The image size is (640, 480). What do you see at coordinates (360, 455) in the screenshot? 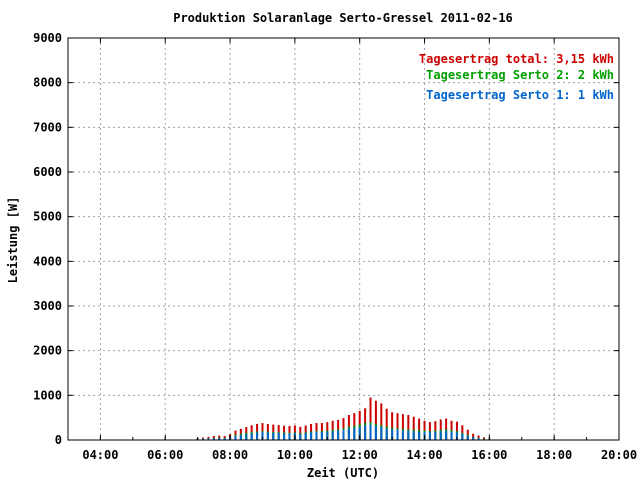
I see `x-tick-label: 12:00` at bounding box center [360, 455].